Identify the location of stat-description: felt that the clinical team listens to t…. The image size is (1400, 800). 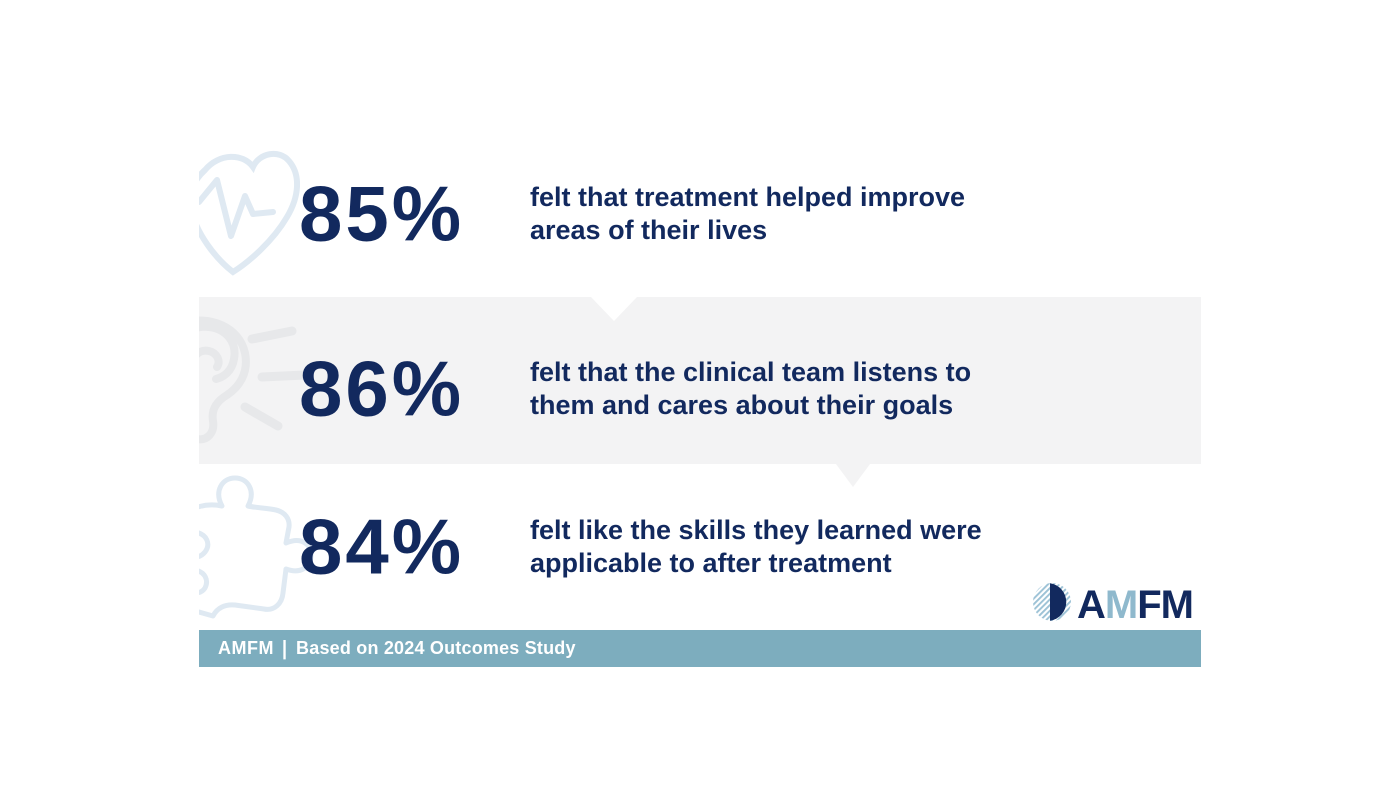
(751, 388).